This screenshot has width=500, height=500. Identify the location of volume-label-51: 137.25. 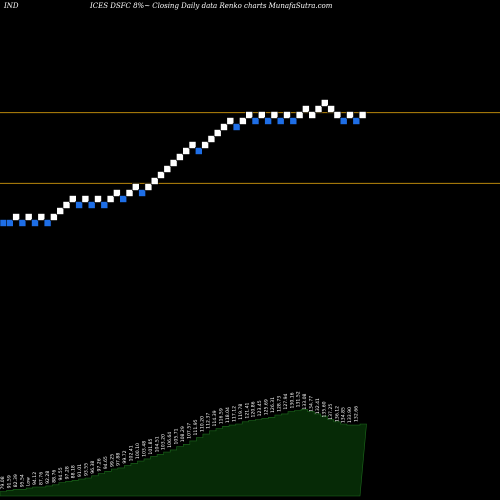
(331, 412).